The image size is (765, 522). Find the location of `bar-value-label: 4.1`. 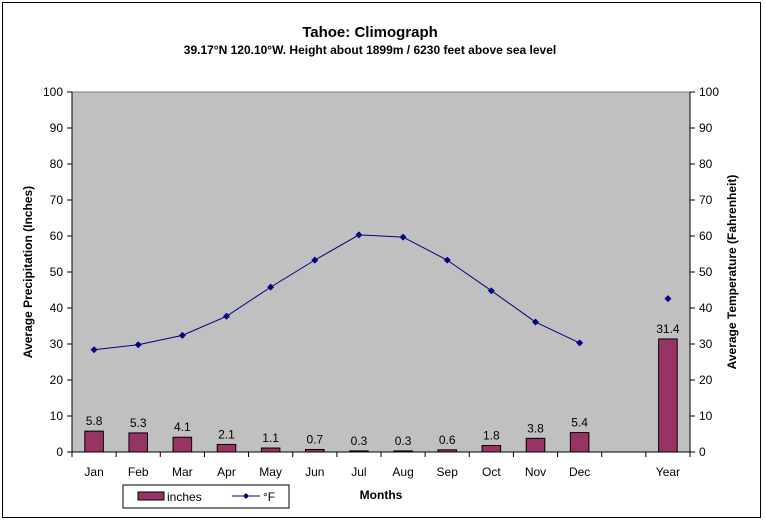

bar-value-label: 4.1 is located at coordinates (182, 427).